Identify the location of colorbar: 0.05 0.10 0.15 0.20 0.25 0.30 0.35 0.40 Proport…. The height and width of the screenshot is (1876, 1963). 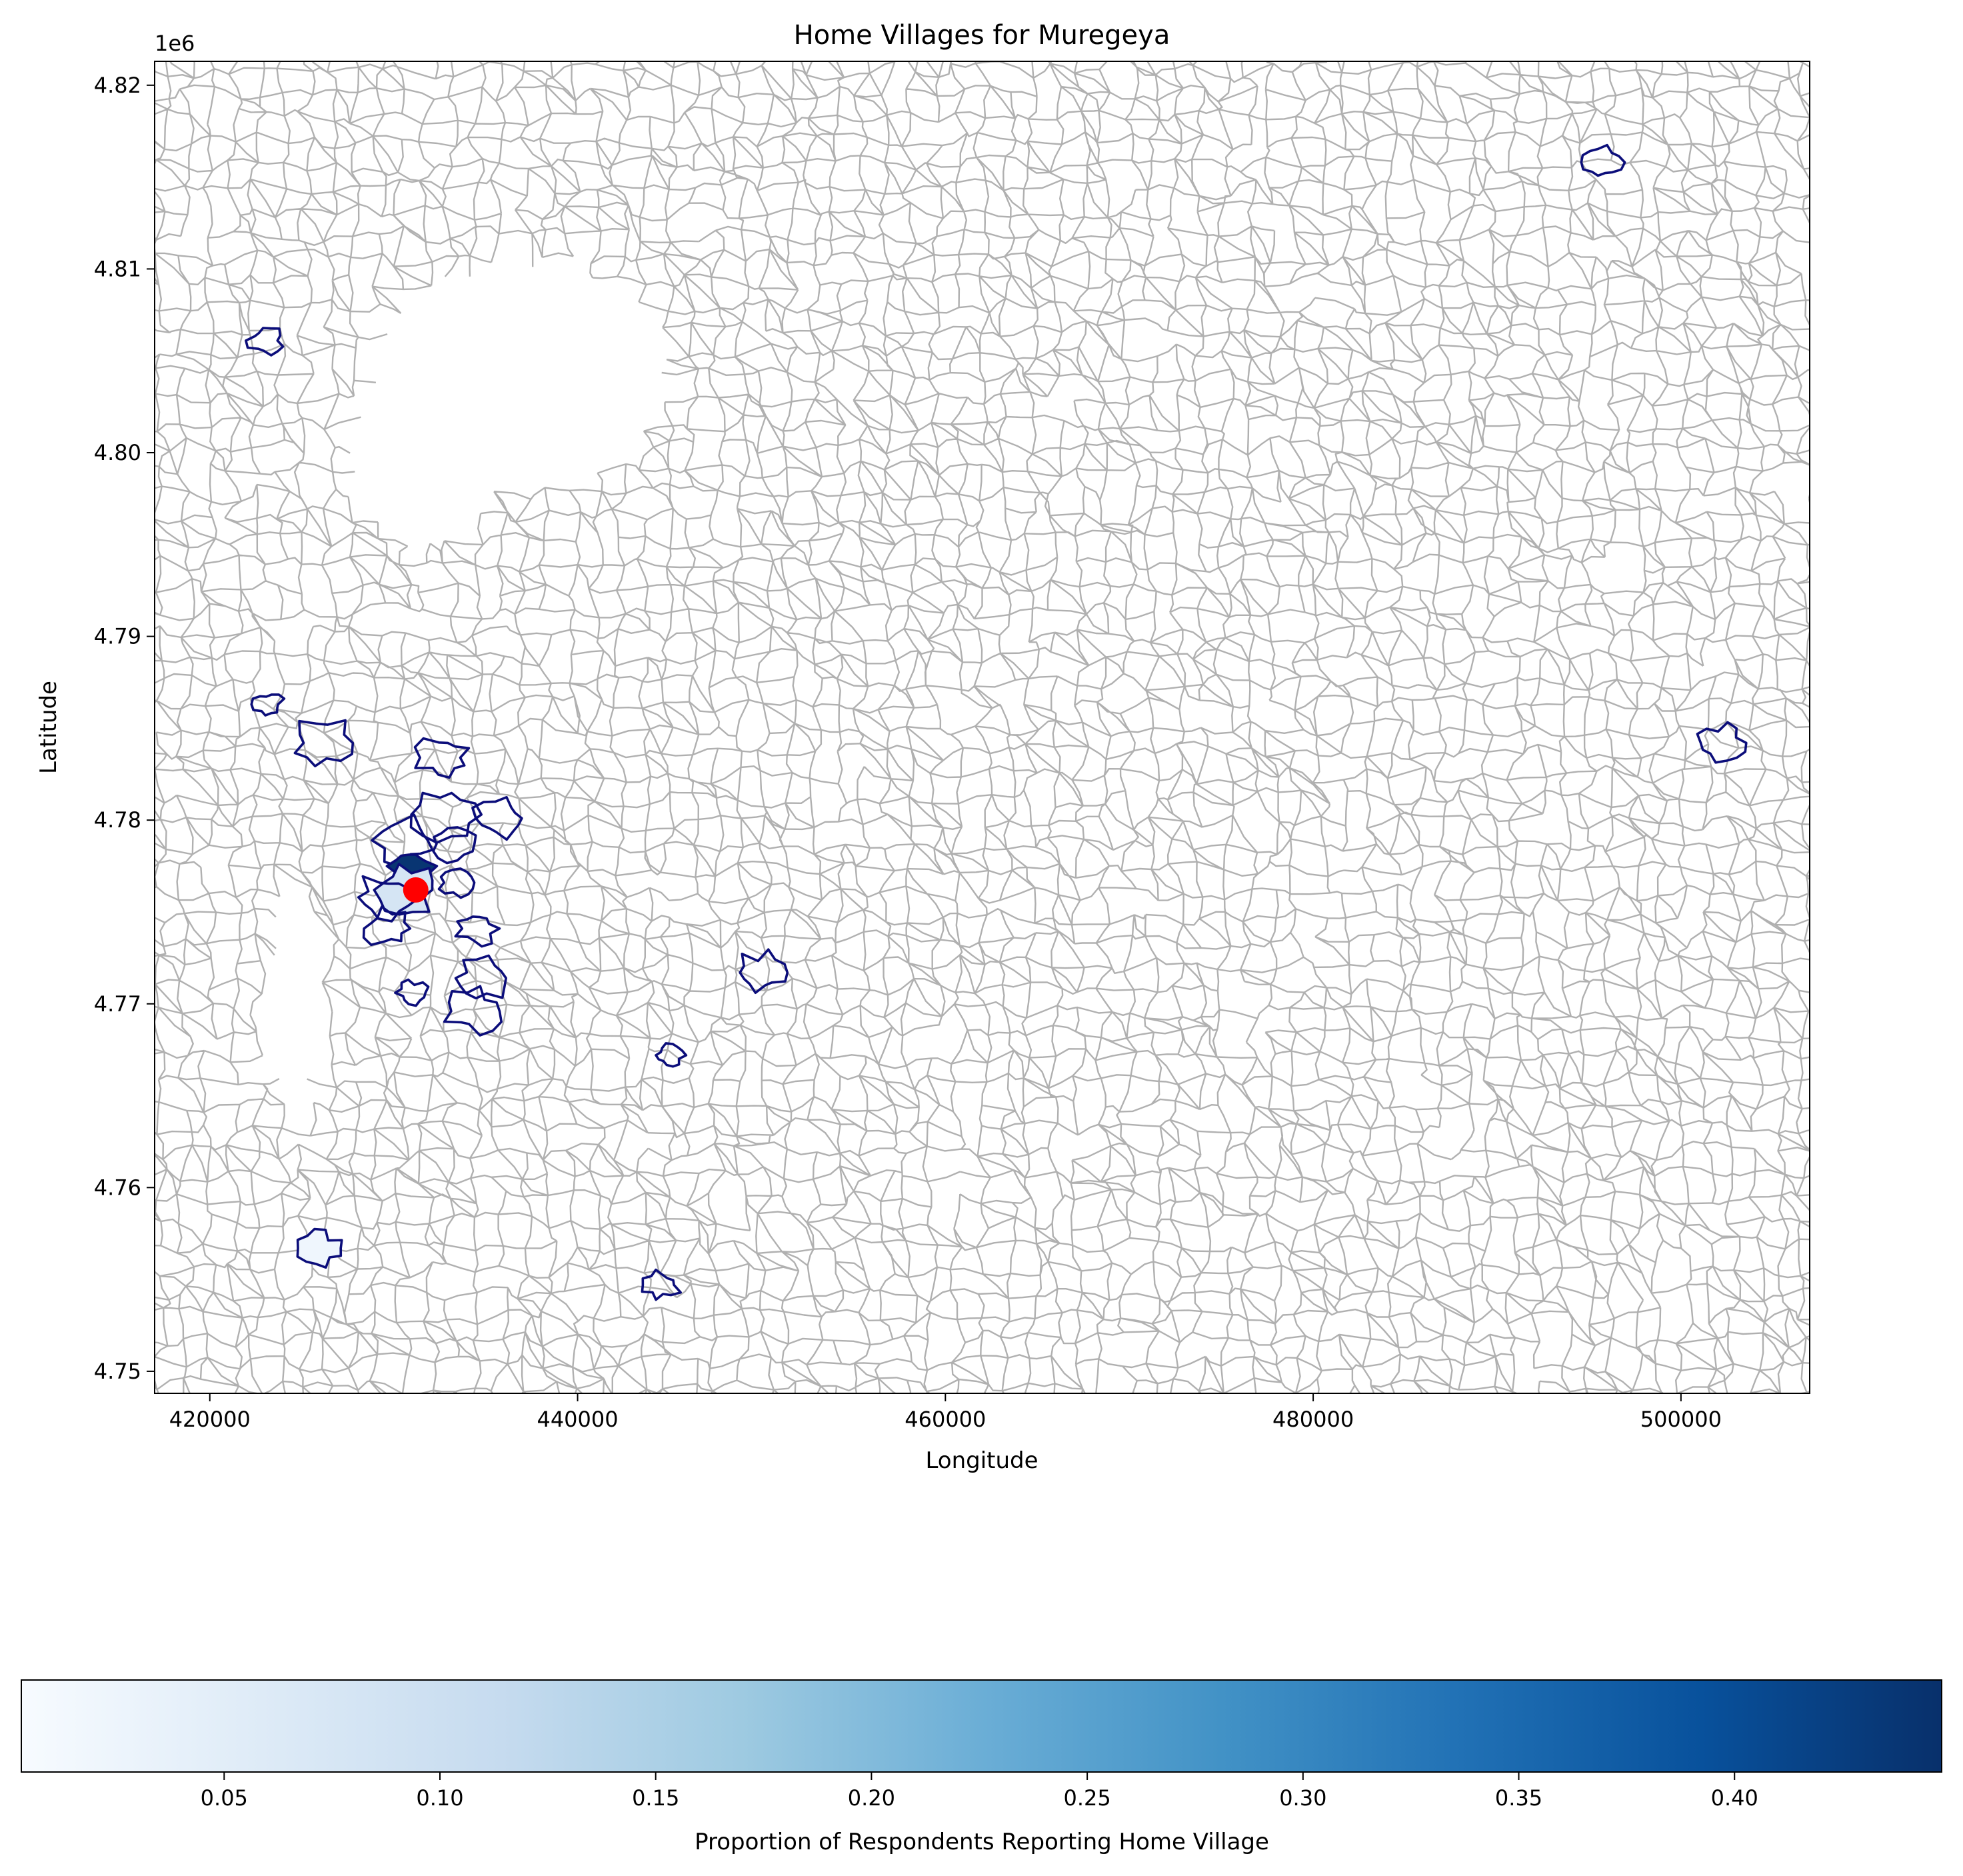
(981, 1767).